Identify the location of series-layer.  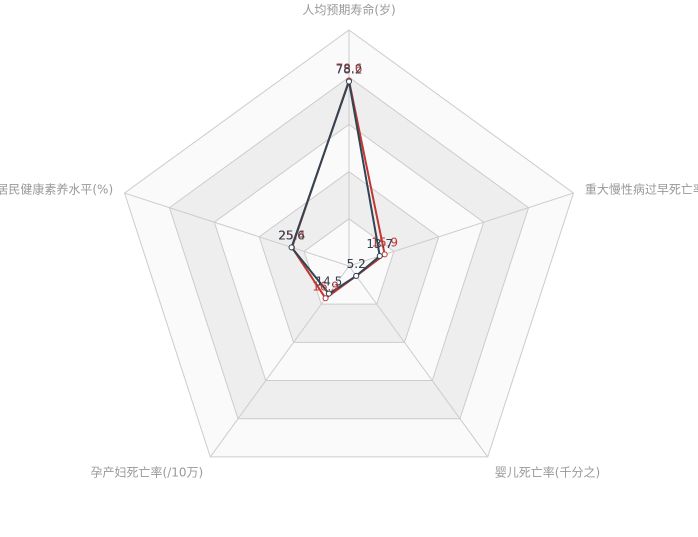
(338, 189).